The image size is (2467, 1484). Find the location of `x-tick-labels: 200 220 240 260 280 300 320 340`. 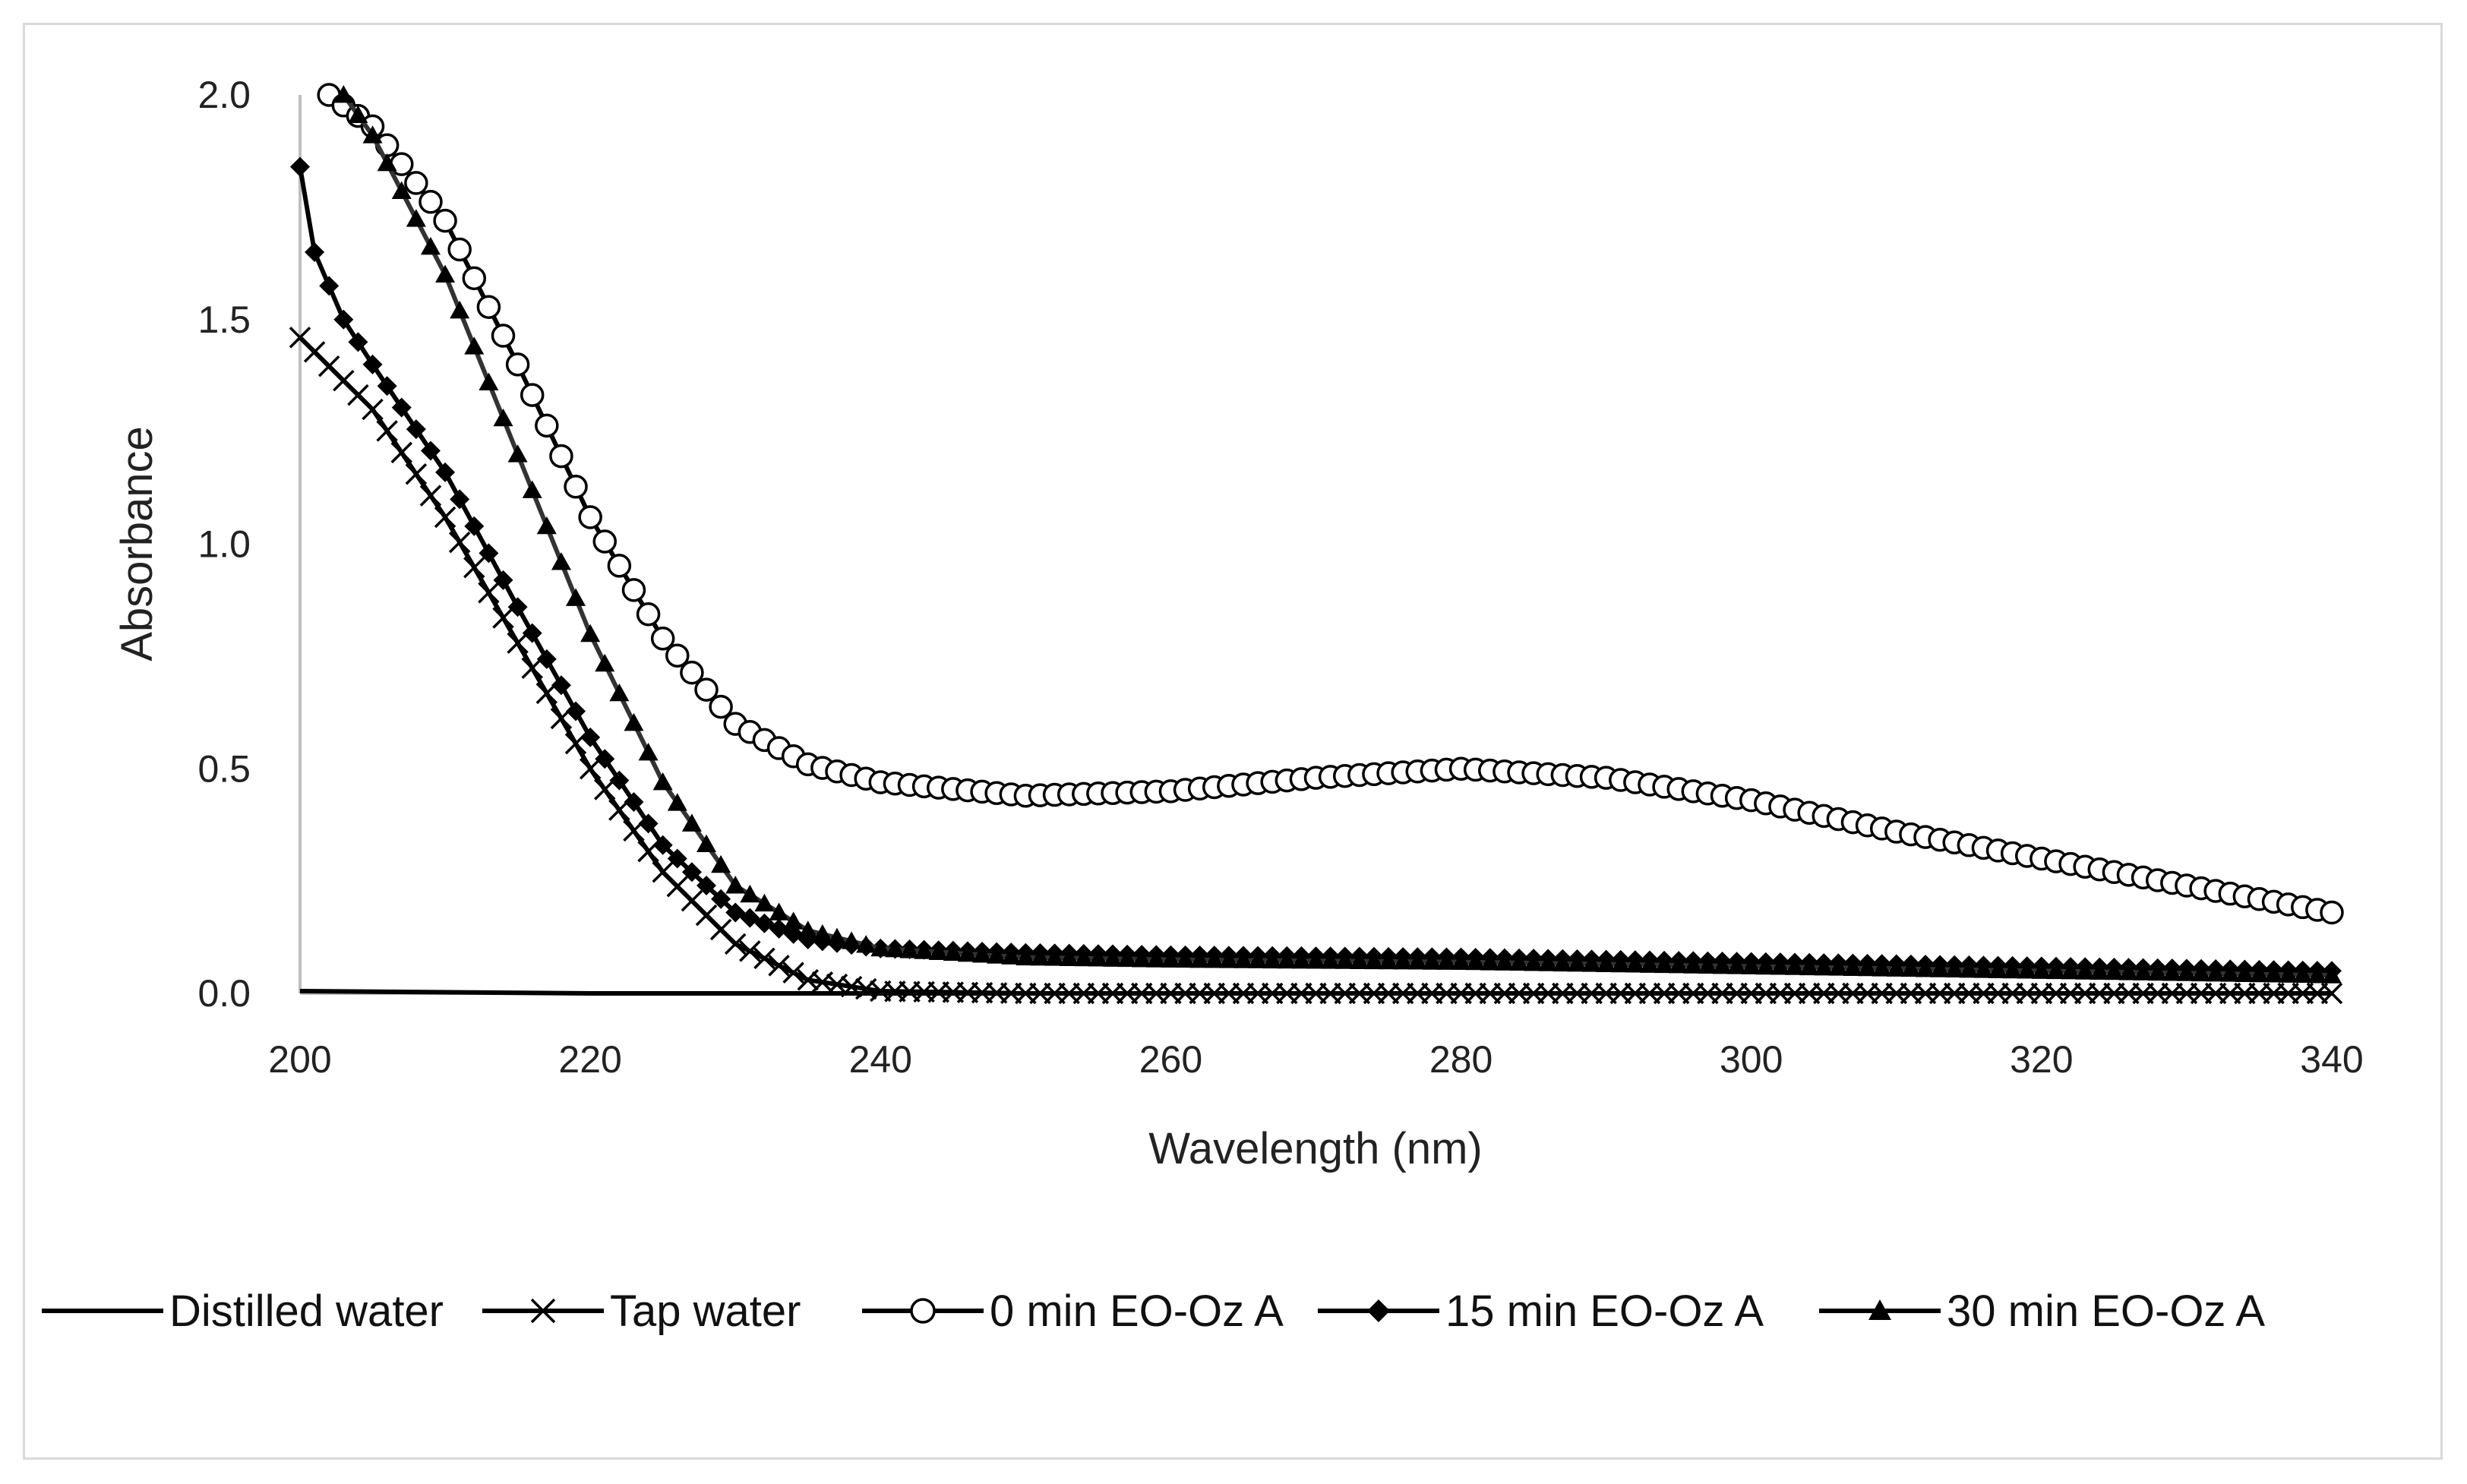

x-tick-labels: 200 220 240 260 280 300 320 340 is located at coordinates (1315, 1059).